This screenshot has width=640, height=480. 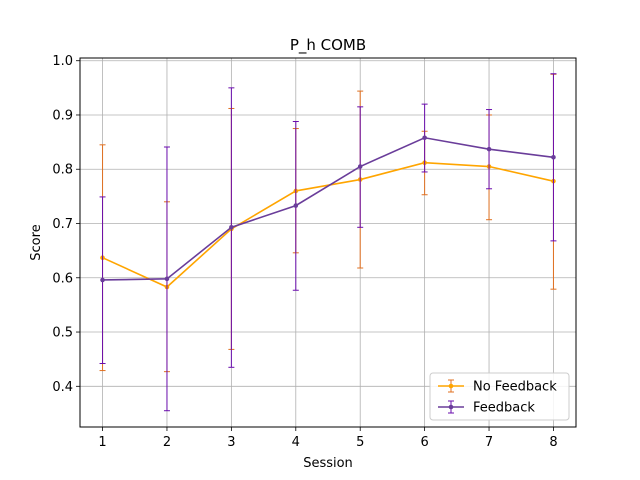 What do you see at coordinates (328, 463) in the screenshot?
I see `x-axis-label: Session` at bounding box center [328, 463].